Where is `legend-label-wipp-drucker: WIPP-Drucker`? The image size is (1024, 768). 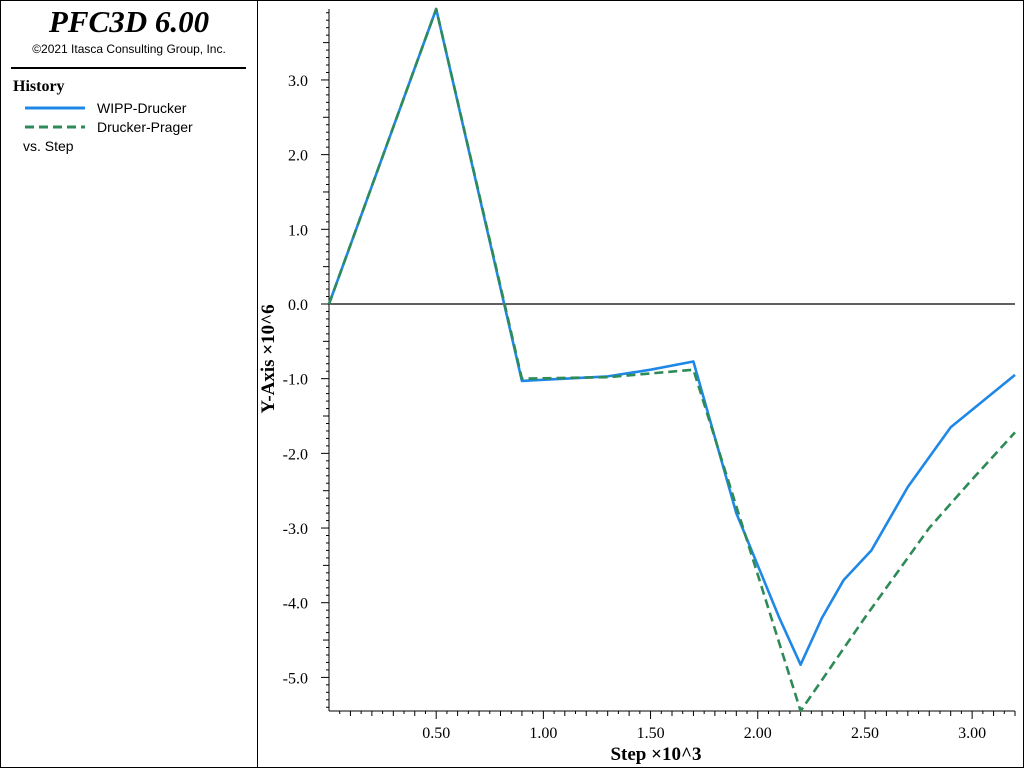
legend-label-wipp-drucker: WIPP-Drucker is located at coordinates (142, 108).